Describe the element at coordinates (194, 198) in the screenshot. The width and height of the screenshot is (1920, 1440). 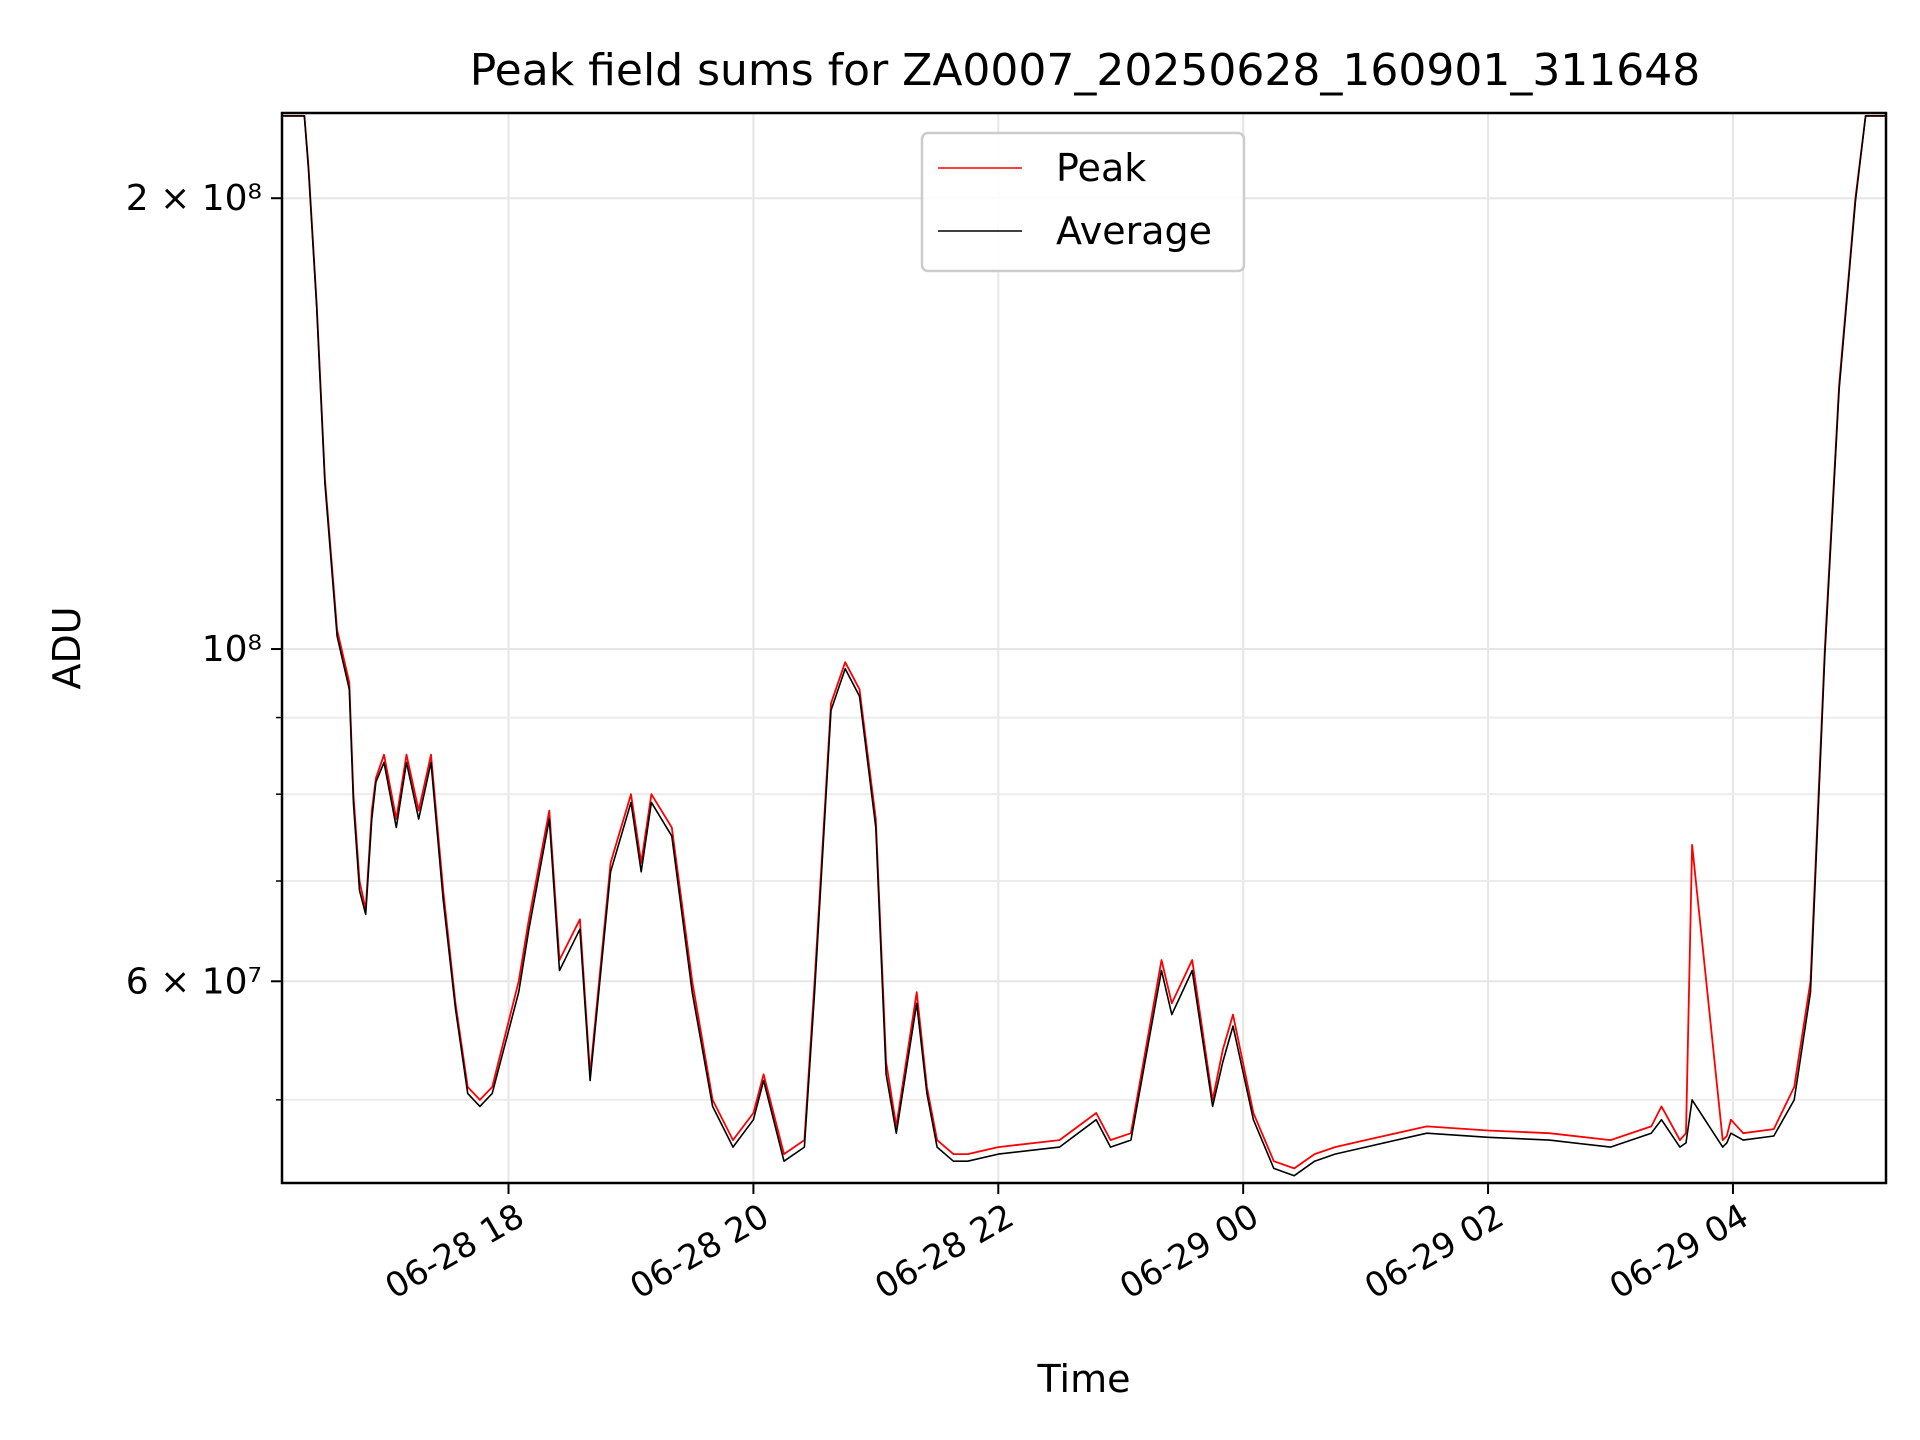
I see `y-tick-label: 2 × 10⁸` at that location.